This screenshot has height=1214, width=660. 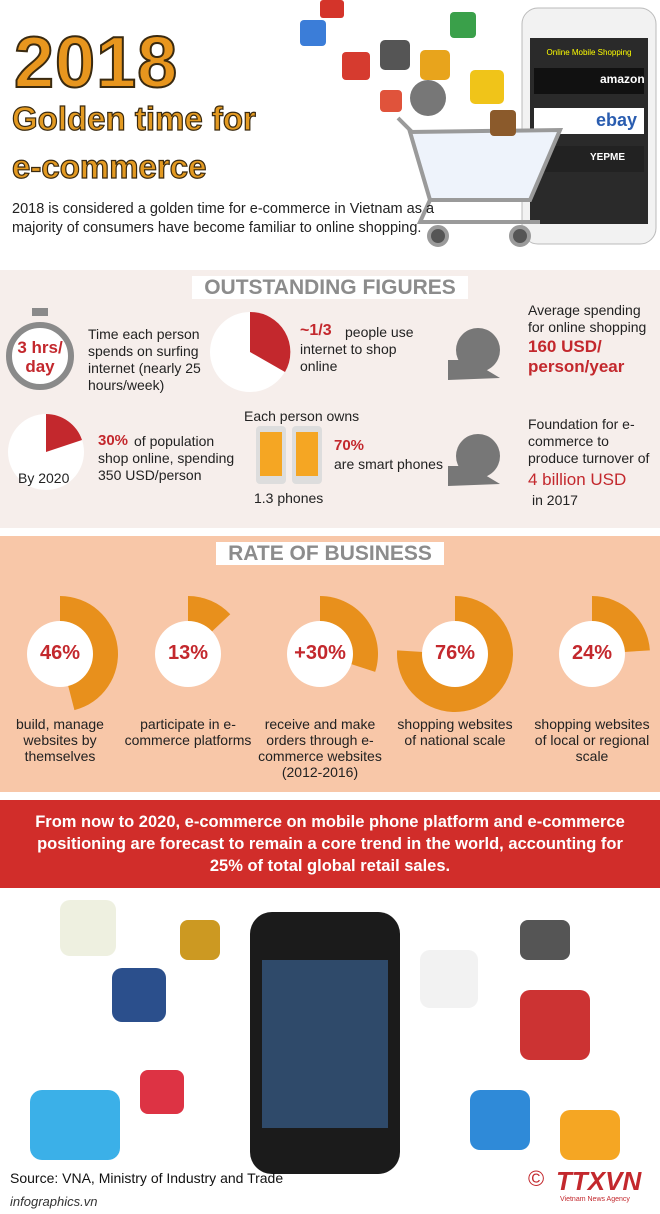 I want to click on logo-sub: Vietnam News Agency, so click(x=595, y=1199).